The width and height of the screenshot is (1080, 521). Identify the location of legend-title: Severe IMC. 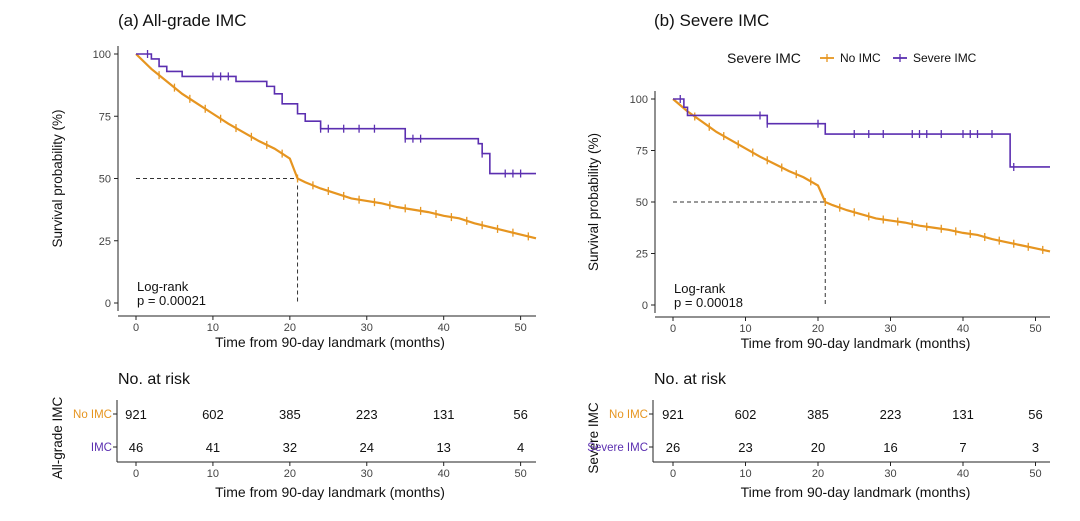
(764, 58).